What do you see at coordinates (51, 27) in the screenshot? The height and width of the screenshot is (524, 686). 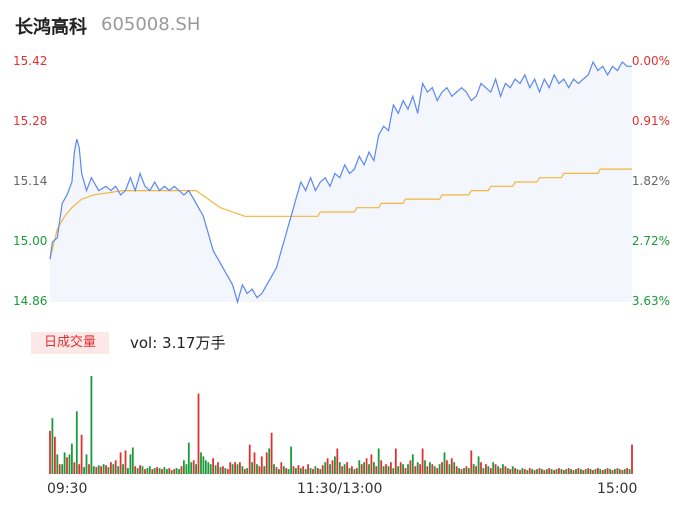 I see `stock-name: 长鸿高科` at bounding box center [51, 27].